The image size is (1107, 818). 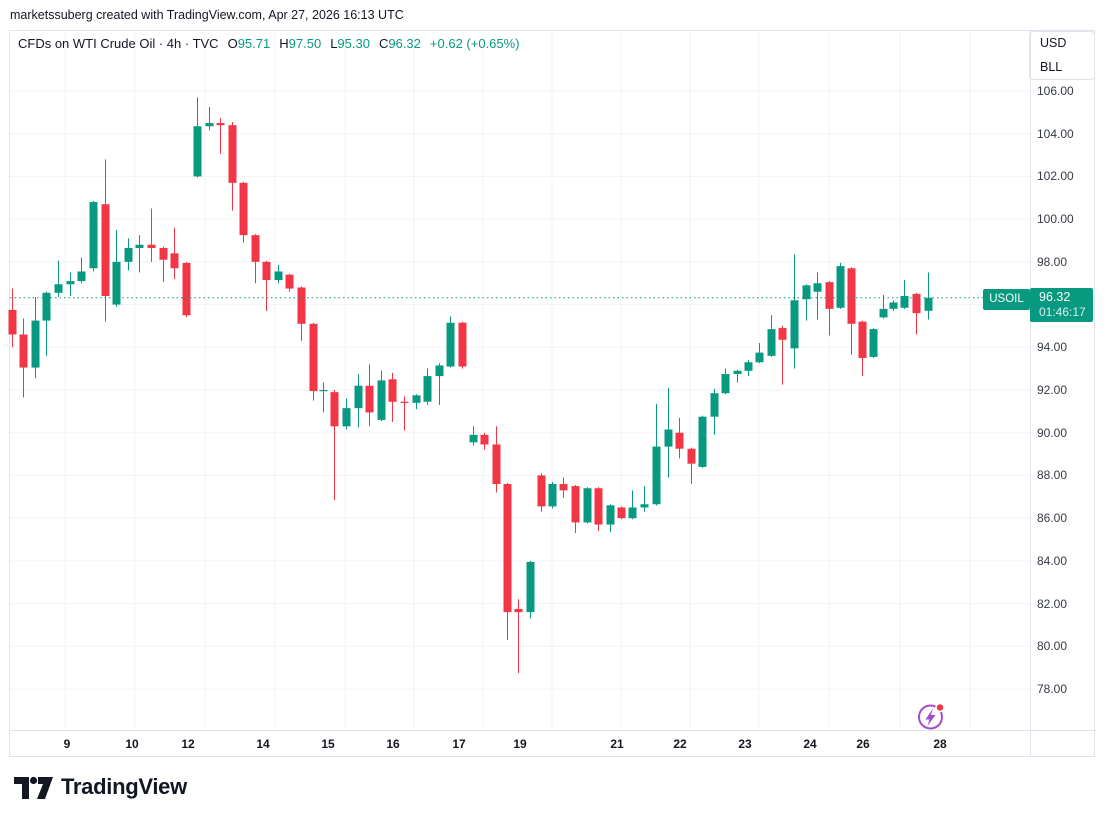 I want to click on price-axis-label: 104.00, so click(x=1055, y=133).